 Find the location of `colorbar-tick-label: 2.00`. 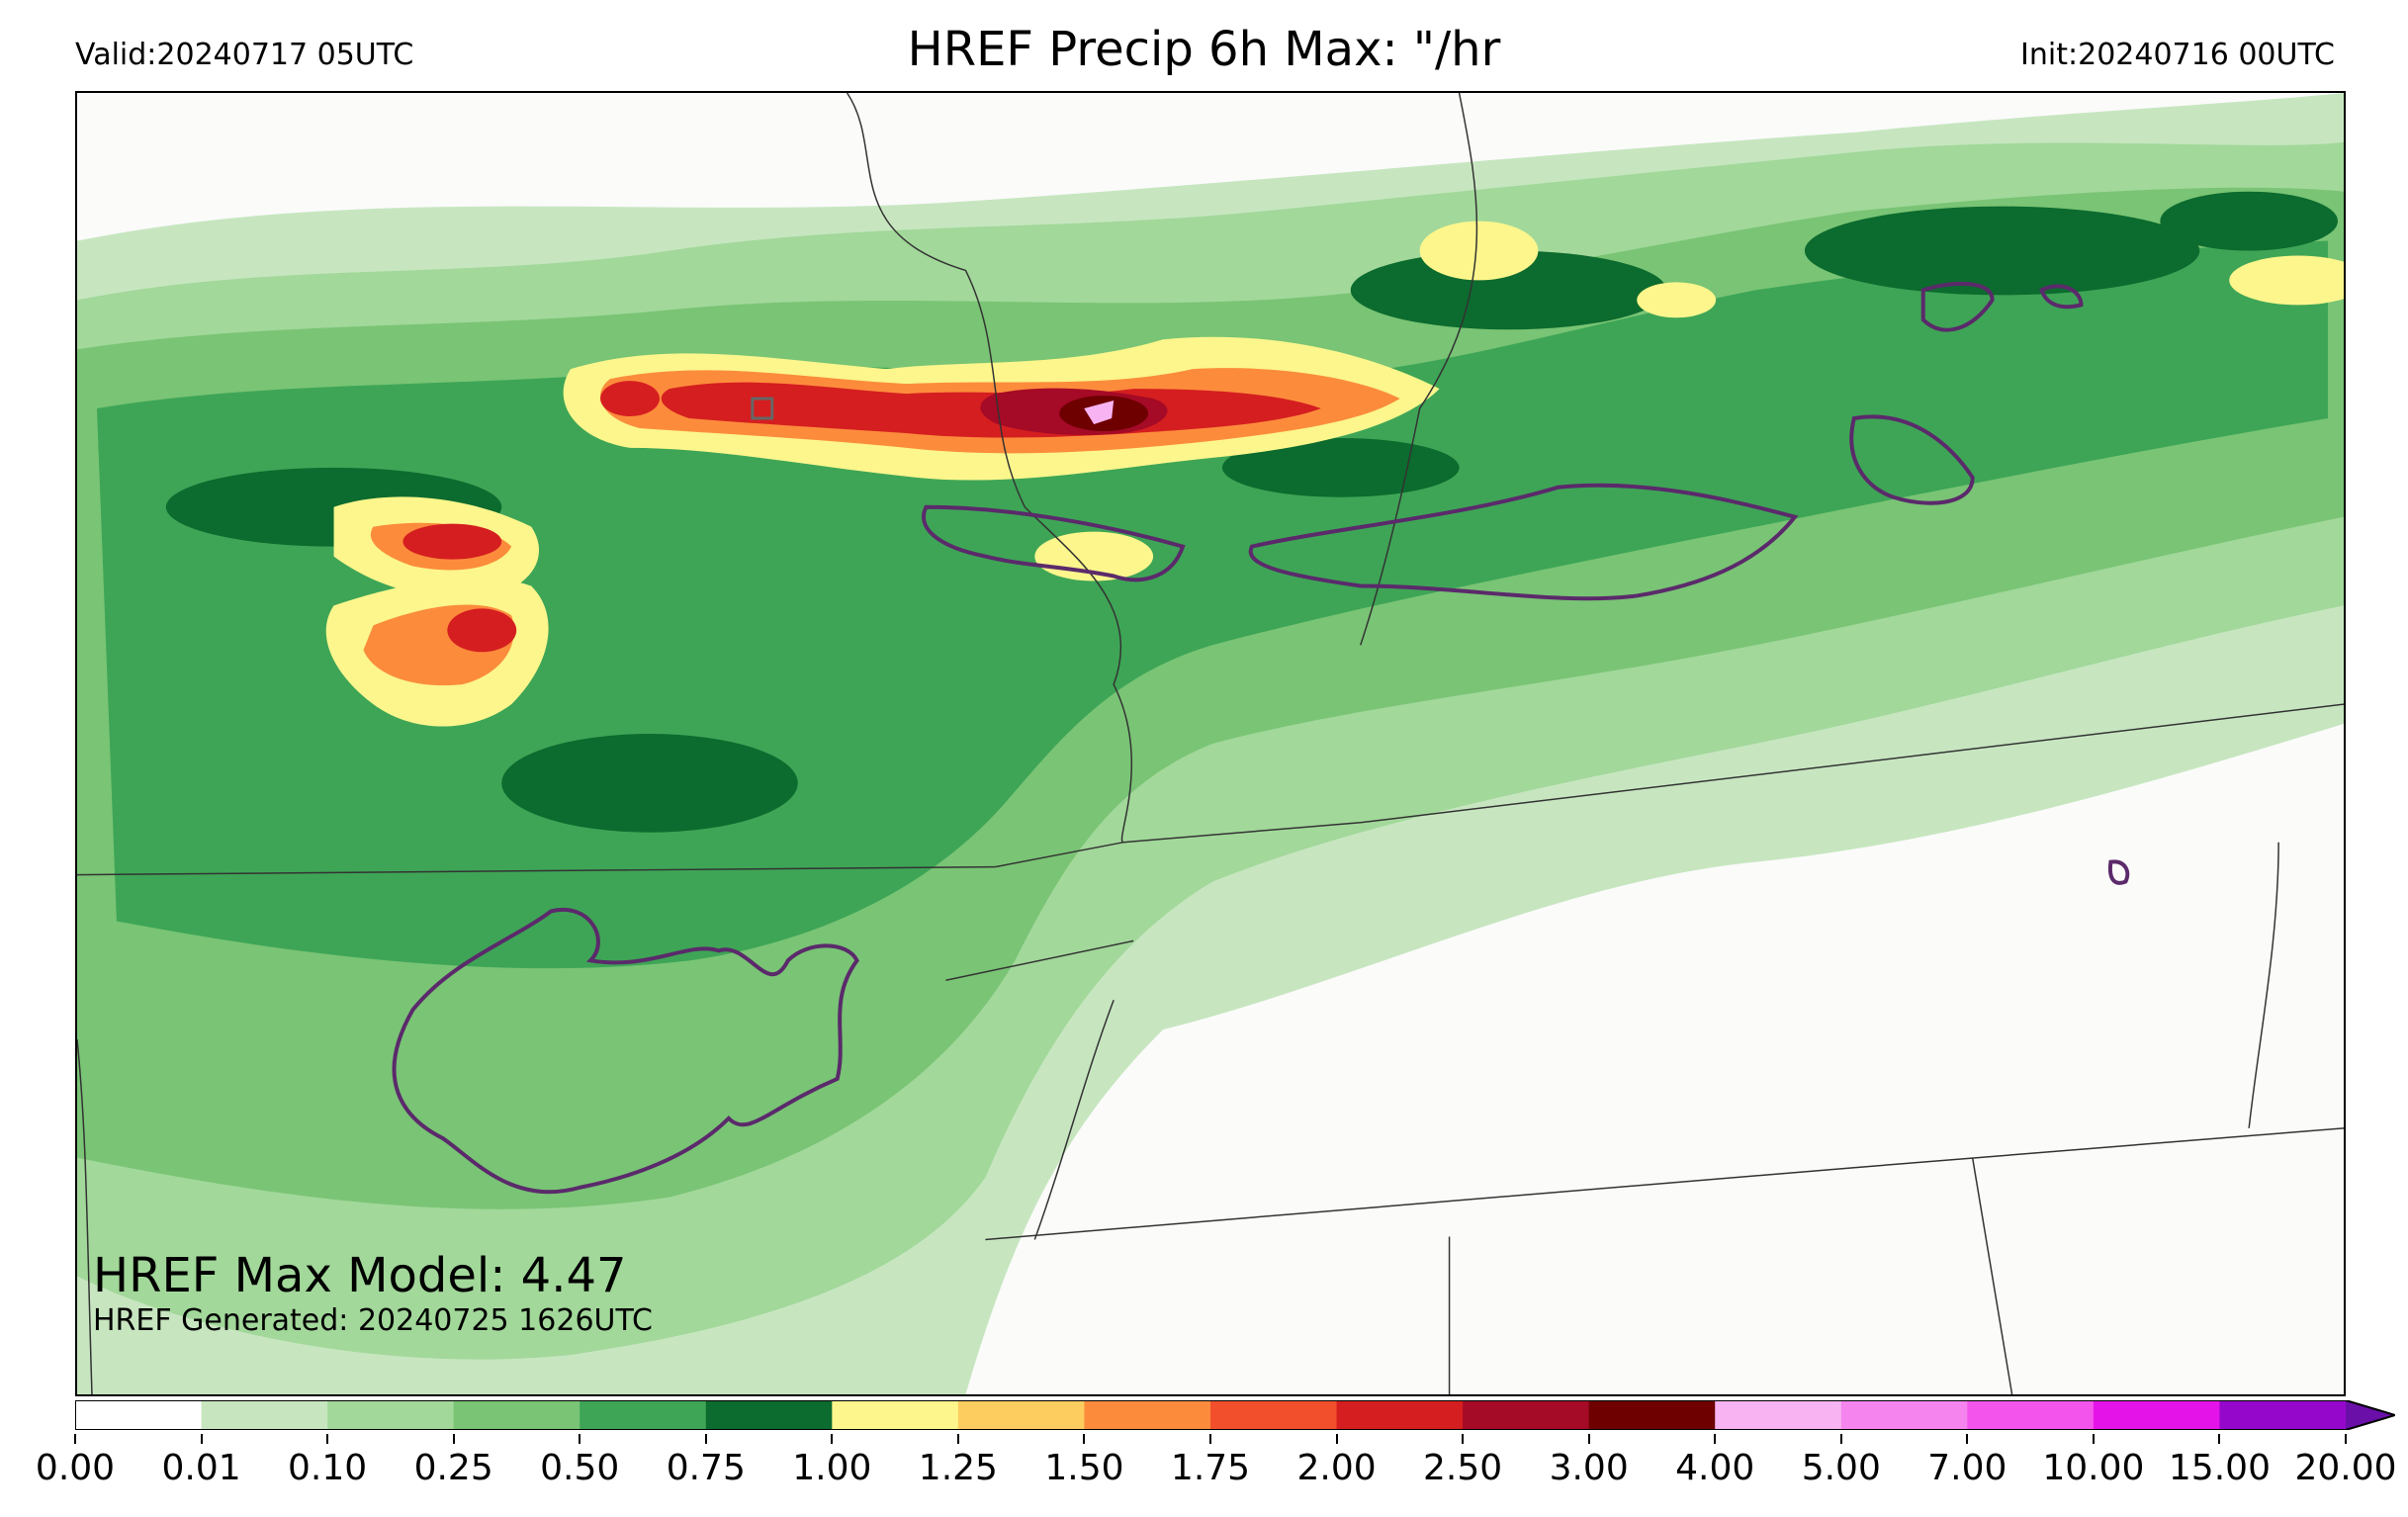

colorbar-tick-label: 2.00 is located at coordinates (1336, 1468).